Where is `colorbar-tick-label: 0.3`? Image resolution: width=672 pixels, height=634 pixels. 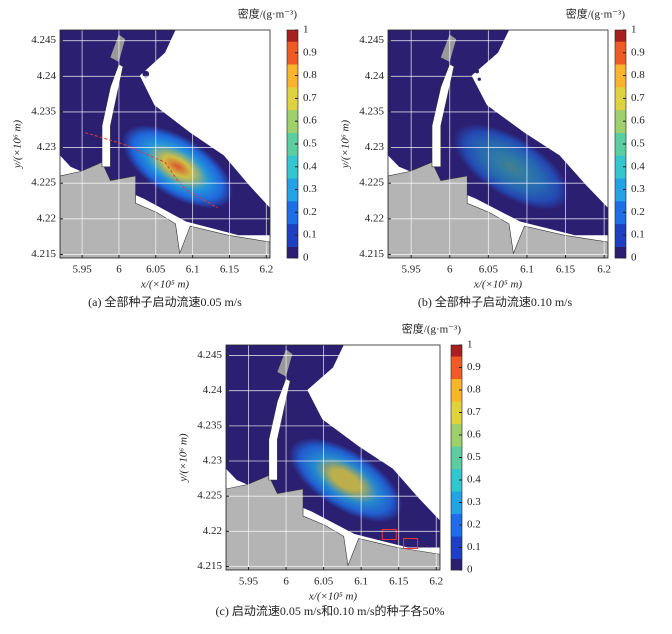 colorbar-tick-label: 0.3 is located at coordinates (638, 189).